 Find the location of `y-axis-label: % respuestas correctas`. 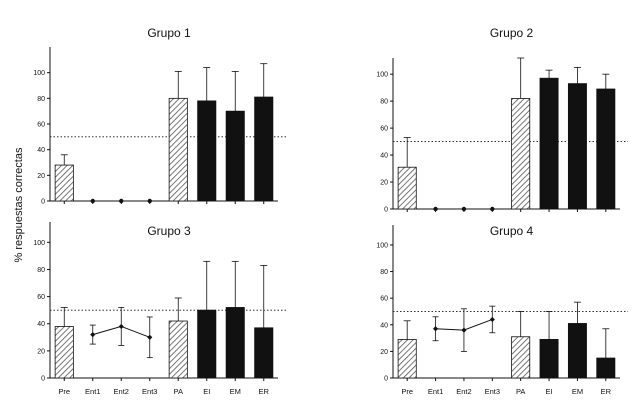

y-axis-label: % respuestas correctas is located at coordinates (19, 204).